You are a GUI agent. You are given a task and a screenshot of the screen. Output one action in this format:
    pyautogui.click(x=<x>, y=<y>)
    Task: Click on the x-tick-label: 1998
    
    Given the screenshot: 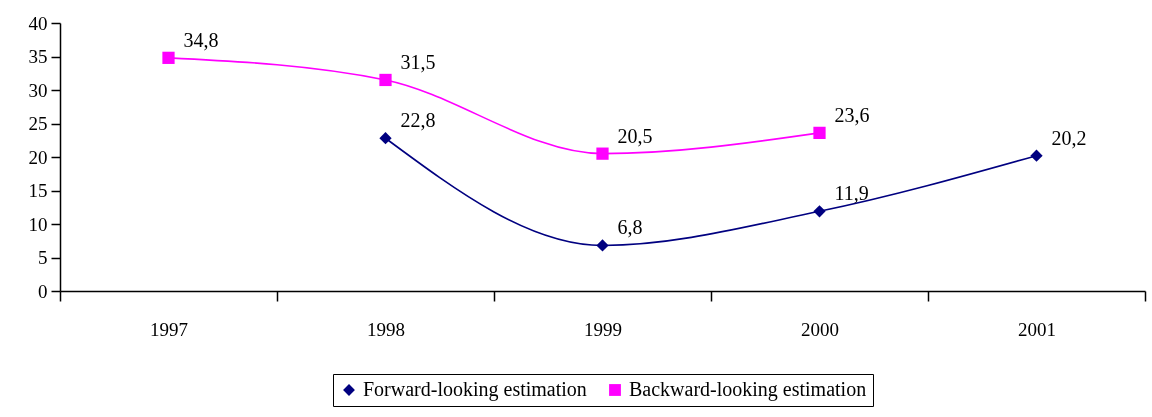 What is the action you would take?
    pyautogui.click(x=386, y=329)
    